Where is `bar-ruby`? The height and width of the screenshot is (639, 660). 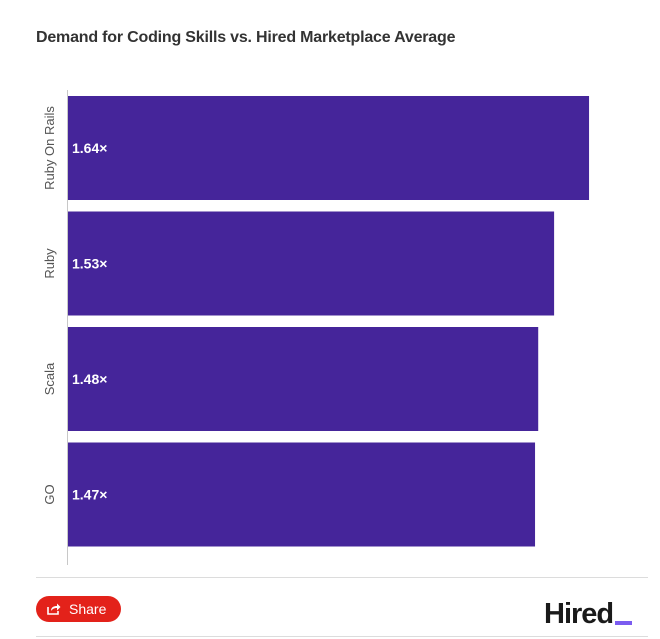
bar-ruby is located at coordinates (311, 263).